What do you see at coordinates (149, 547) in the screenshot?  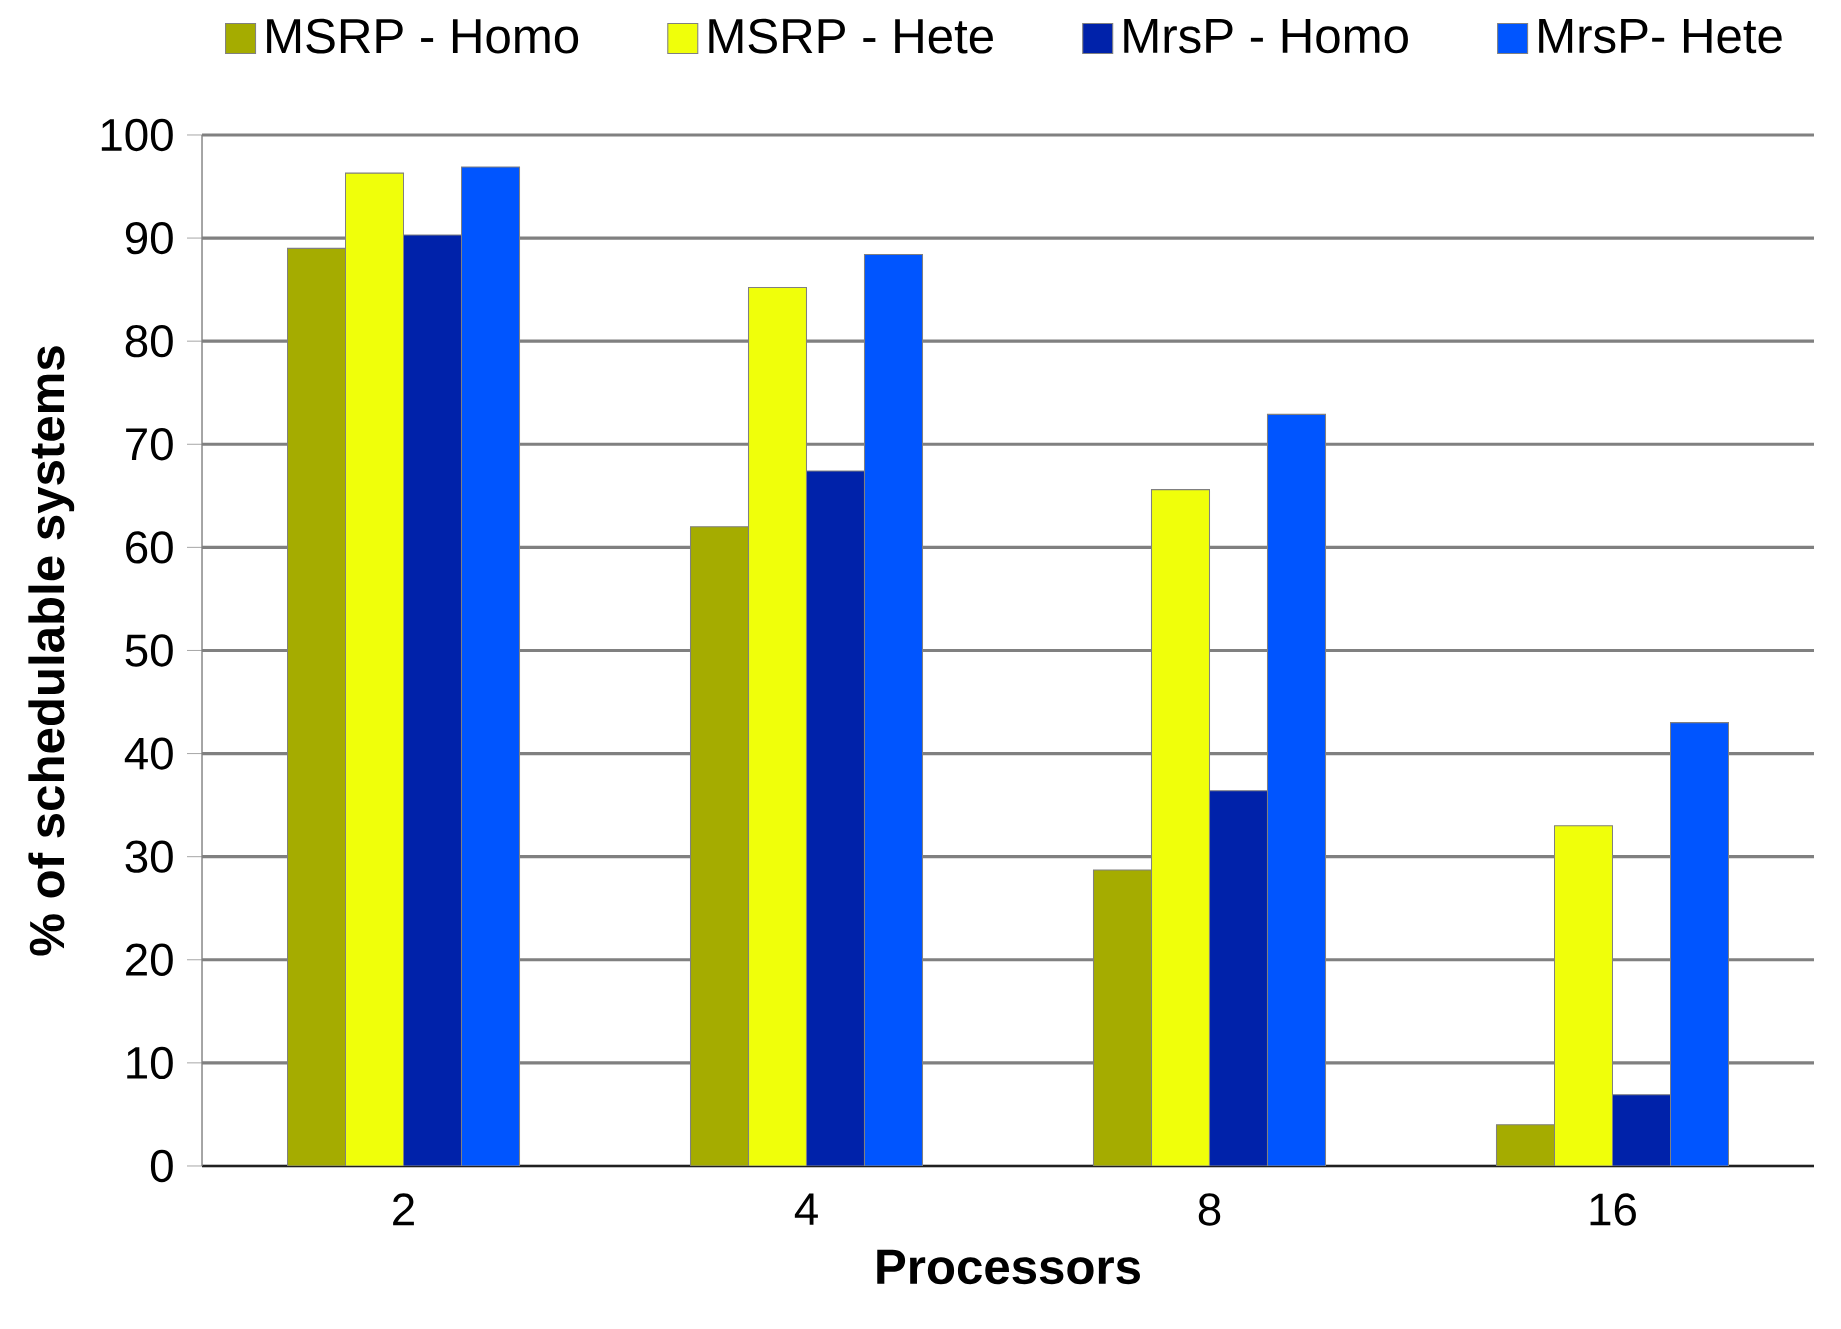 I see `y-tick-label: 60` at bounding box center [149, 547].